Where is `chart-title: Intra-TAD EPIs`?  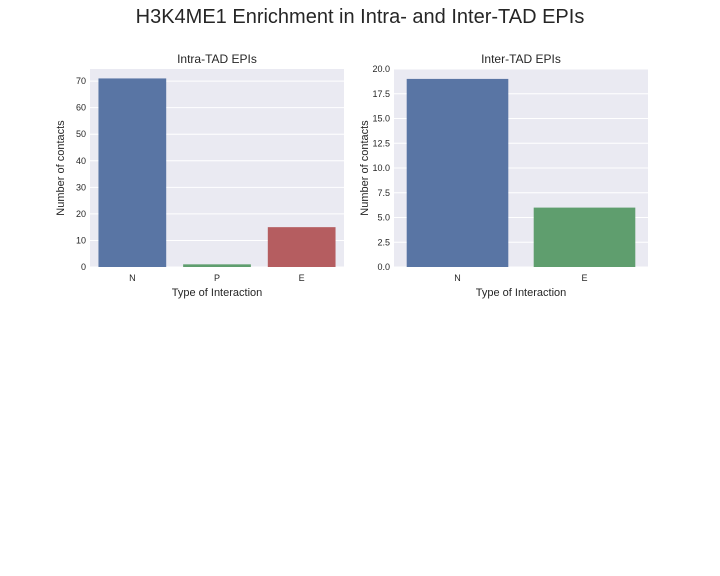
chart-title: Intra-TAD EPIs is located at coordinates (217, 59).